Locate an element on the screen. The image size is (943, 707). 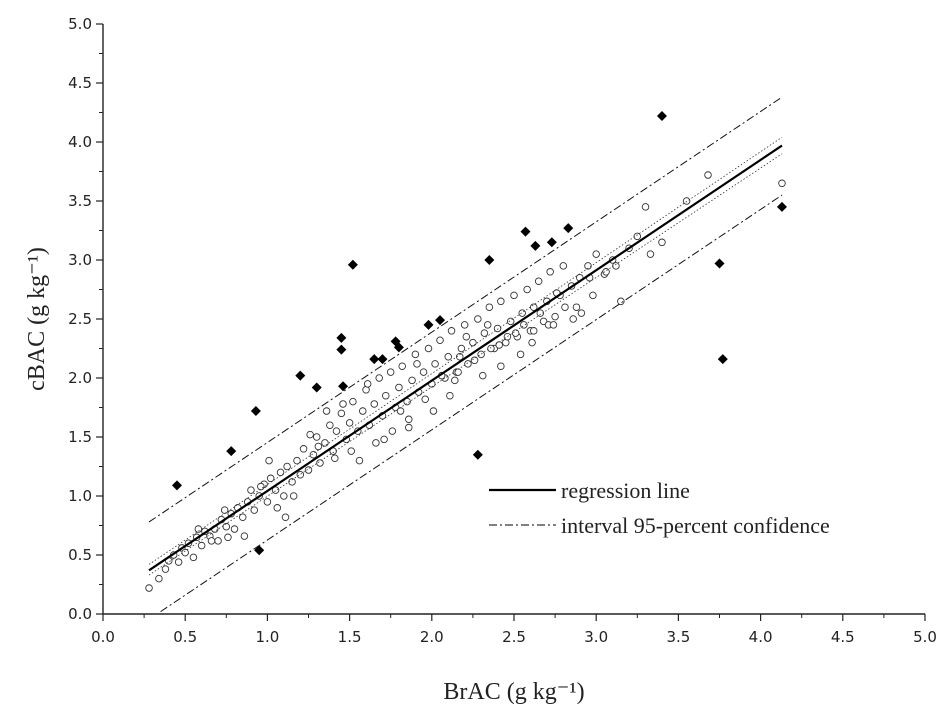
x-tick-label: 3.0 is located at coordinates (596, 637).